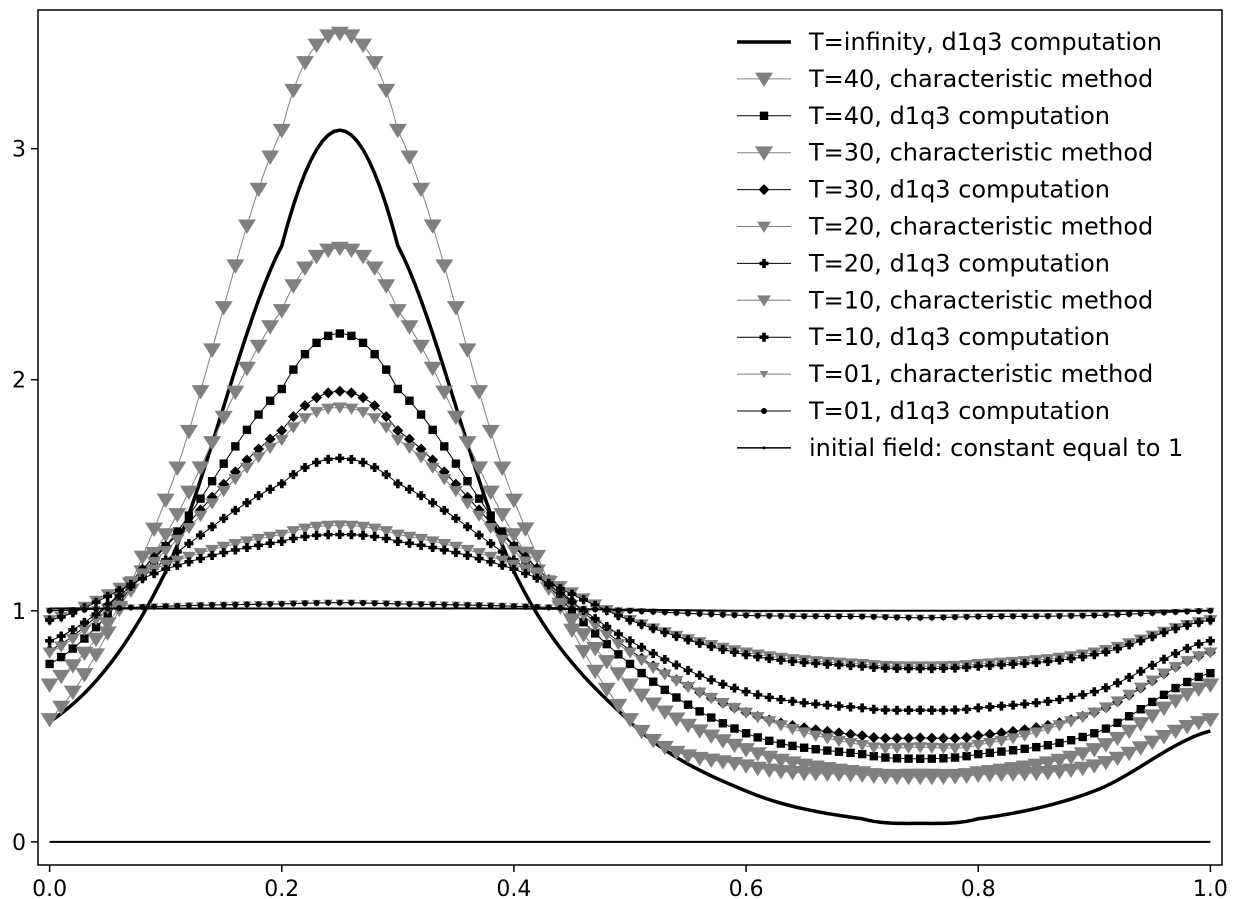 The width and height of the screenshot is (1244, 899). What do you see at coordinates (746, 888) in the screenshot?
I see `x-tick-label: 0.6` at bounding box center [746, 888].